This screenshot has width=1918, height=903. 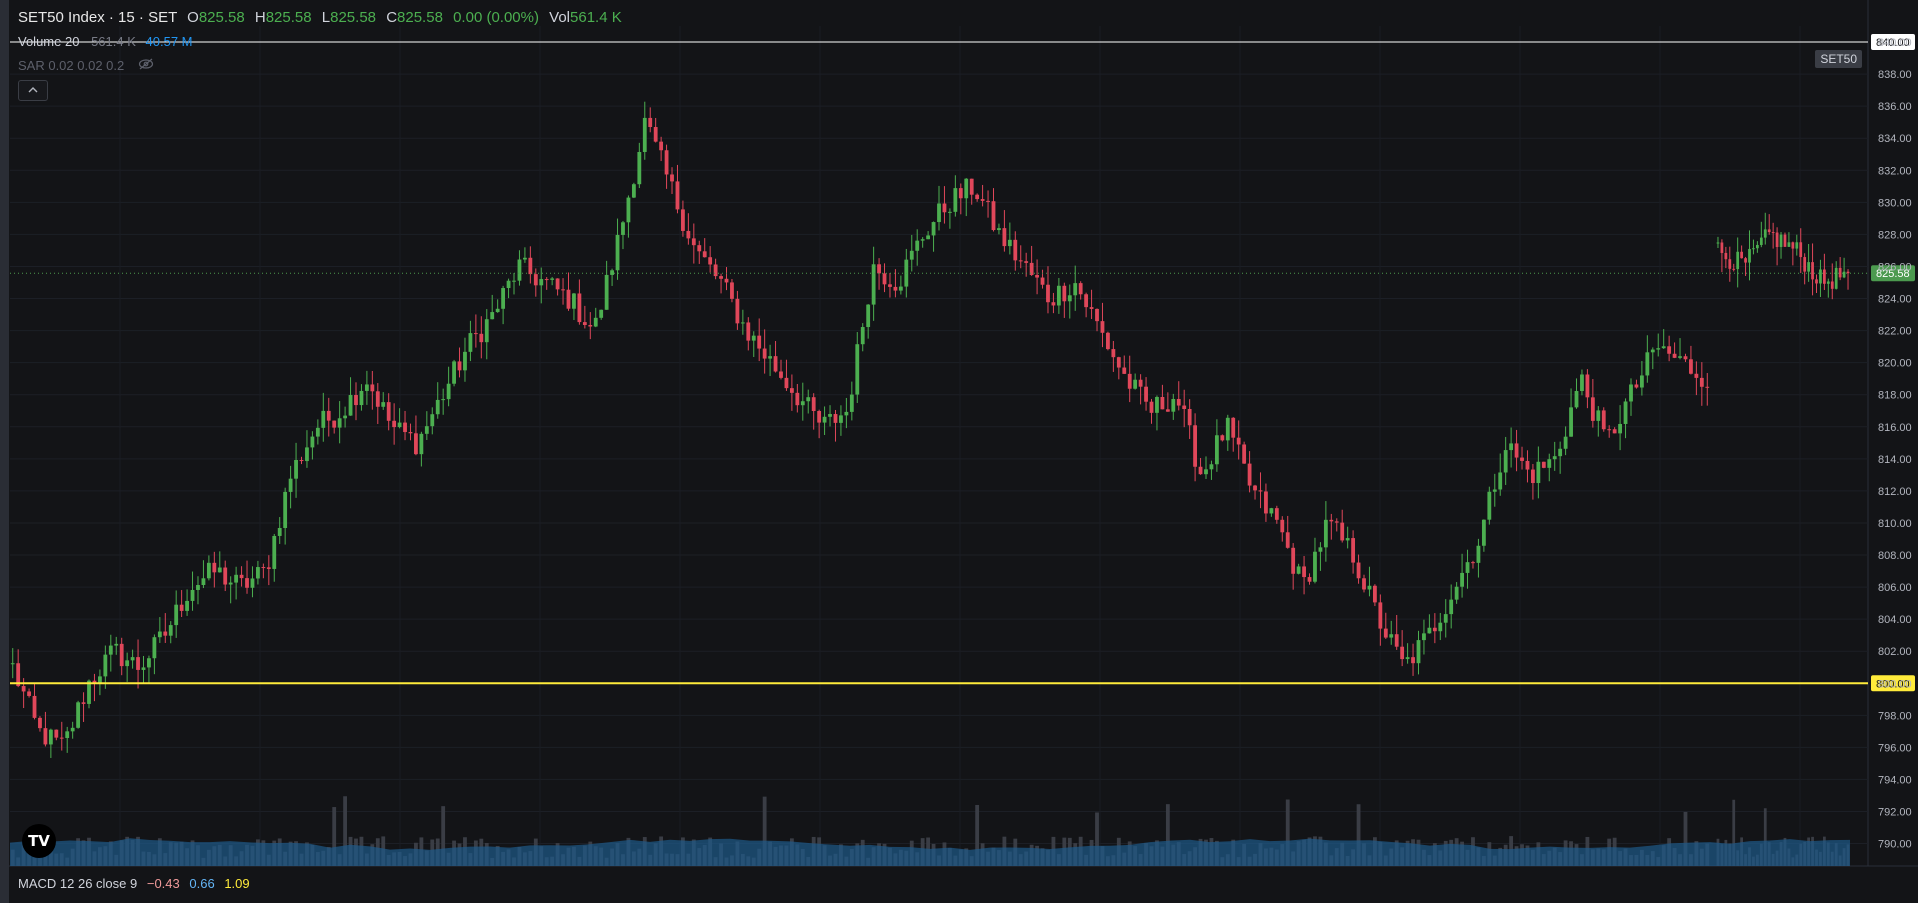 What do you see at coordinates (443, 836) in the screenshot?
I see `volume-bar` at bounding box center [443, 836].